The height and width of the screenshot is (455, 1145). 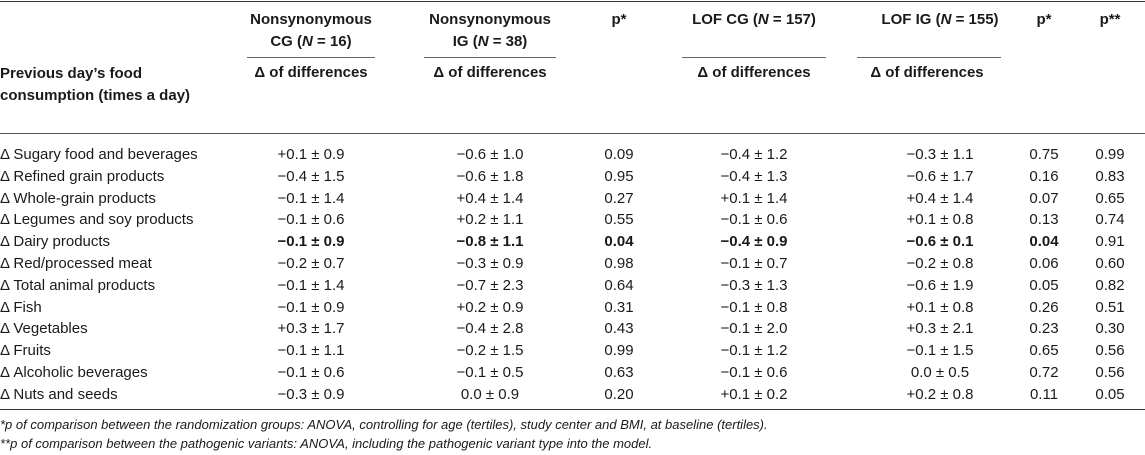 What do you see at coordinates (572, 133) in the screenshot?
I see `header-rule` at bounding box center [572, 133].